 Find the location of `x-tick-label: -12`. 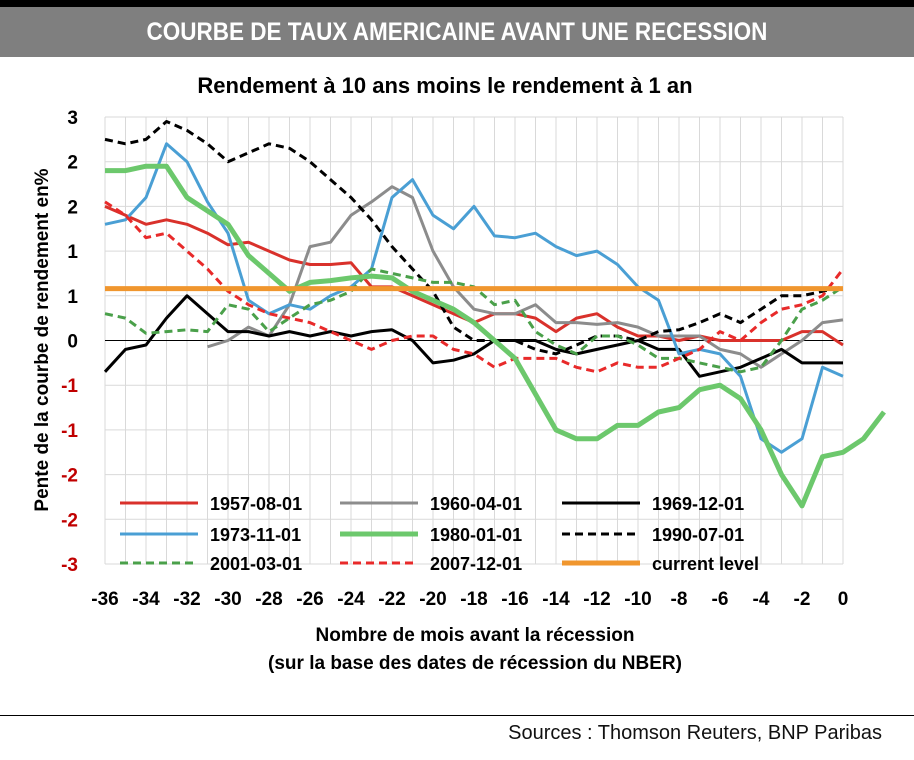

x-tick-label: -12 is located at coordinates (596, 599).